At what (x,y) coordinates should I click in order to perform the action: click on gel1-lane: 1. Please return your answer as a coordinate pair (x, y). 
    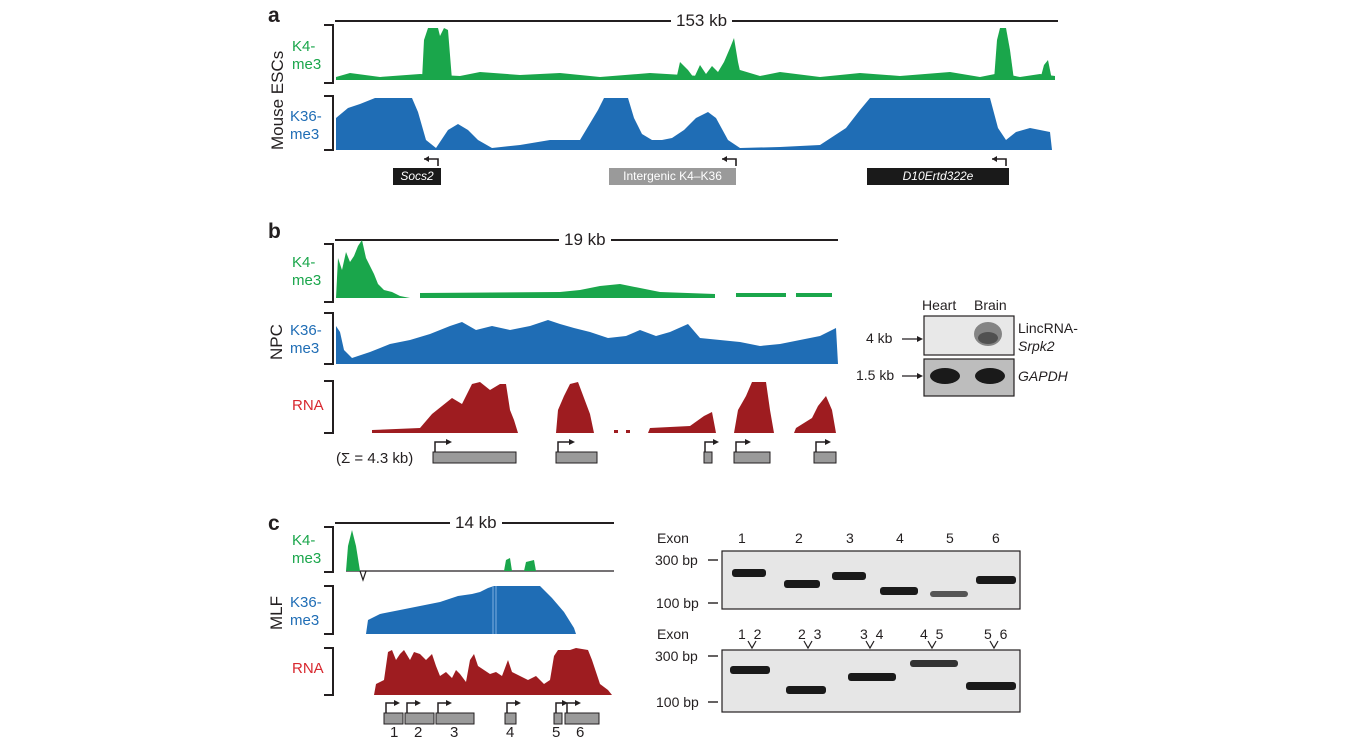
    Looking at the image, I should click on (742, 538).